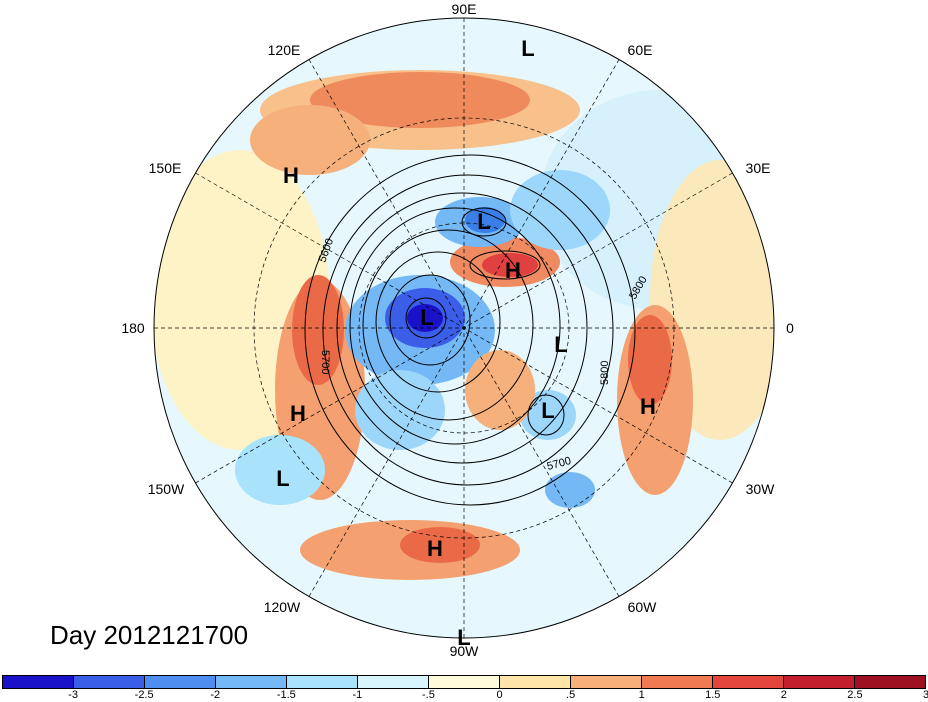 This screenshot has height=702, width=928. I want to click on colorbar-tick-label: 2, so click(783, 695).